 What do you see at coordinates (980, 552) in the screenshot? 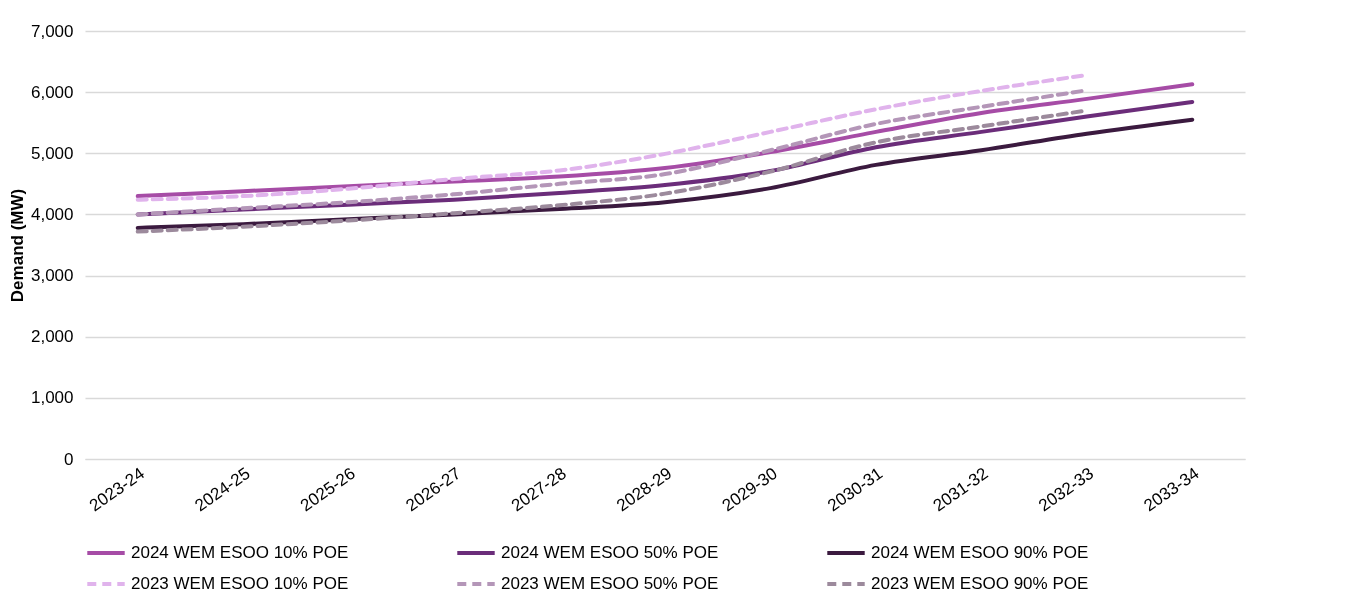
I see `legend-label: 2024 WEM ESOO 90% POE` at bounding box center [980, 552].